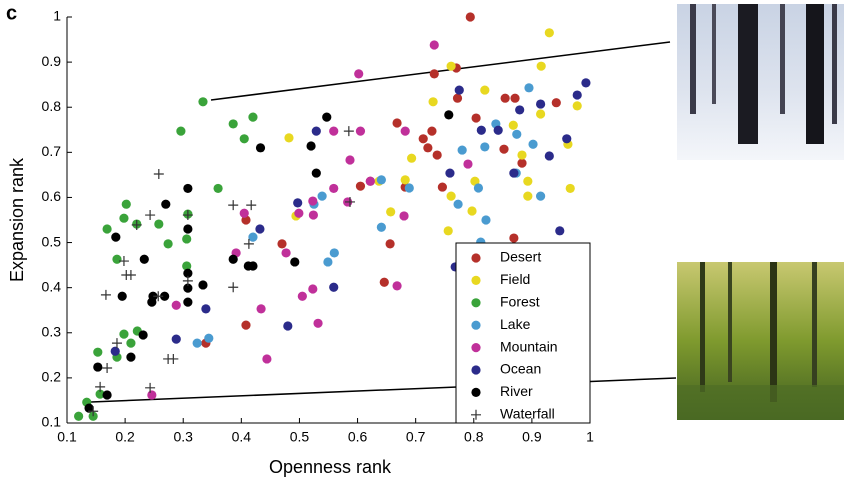 The image size is (844, 482). I want to click on y-tick-label: 0.7, so click(52, 151).